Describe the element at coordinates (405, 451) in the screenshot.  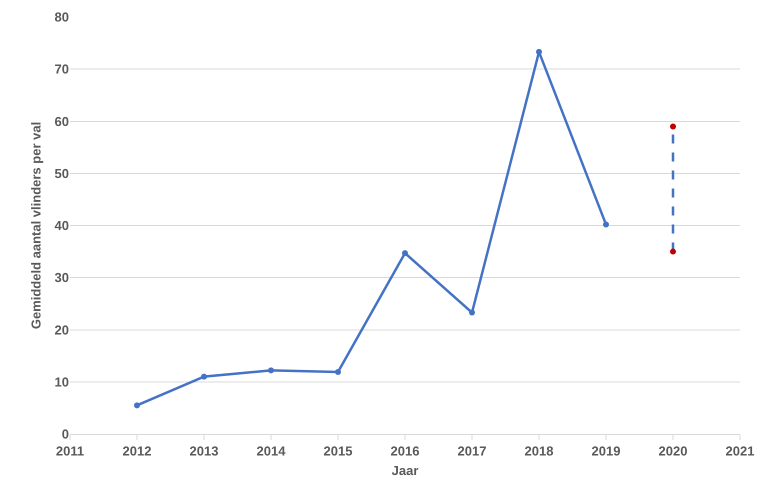
I see `x-tick-label: 2016` at that location.